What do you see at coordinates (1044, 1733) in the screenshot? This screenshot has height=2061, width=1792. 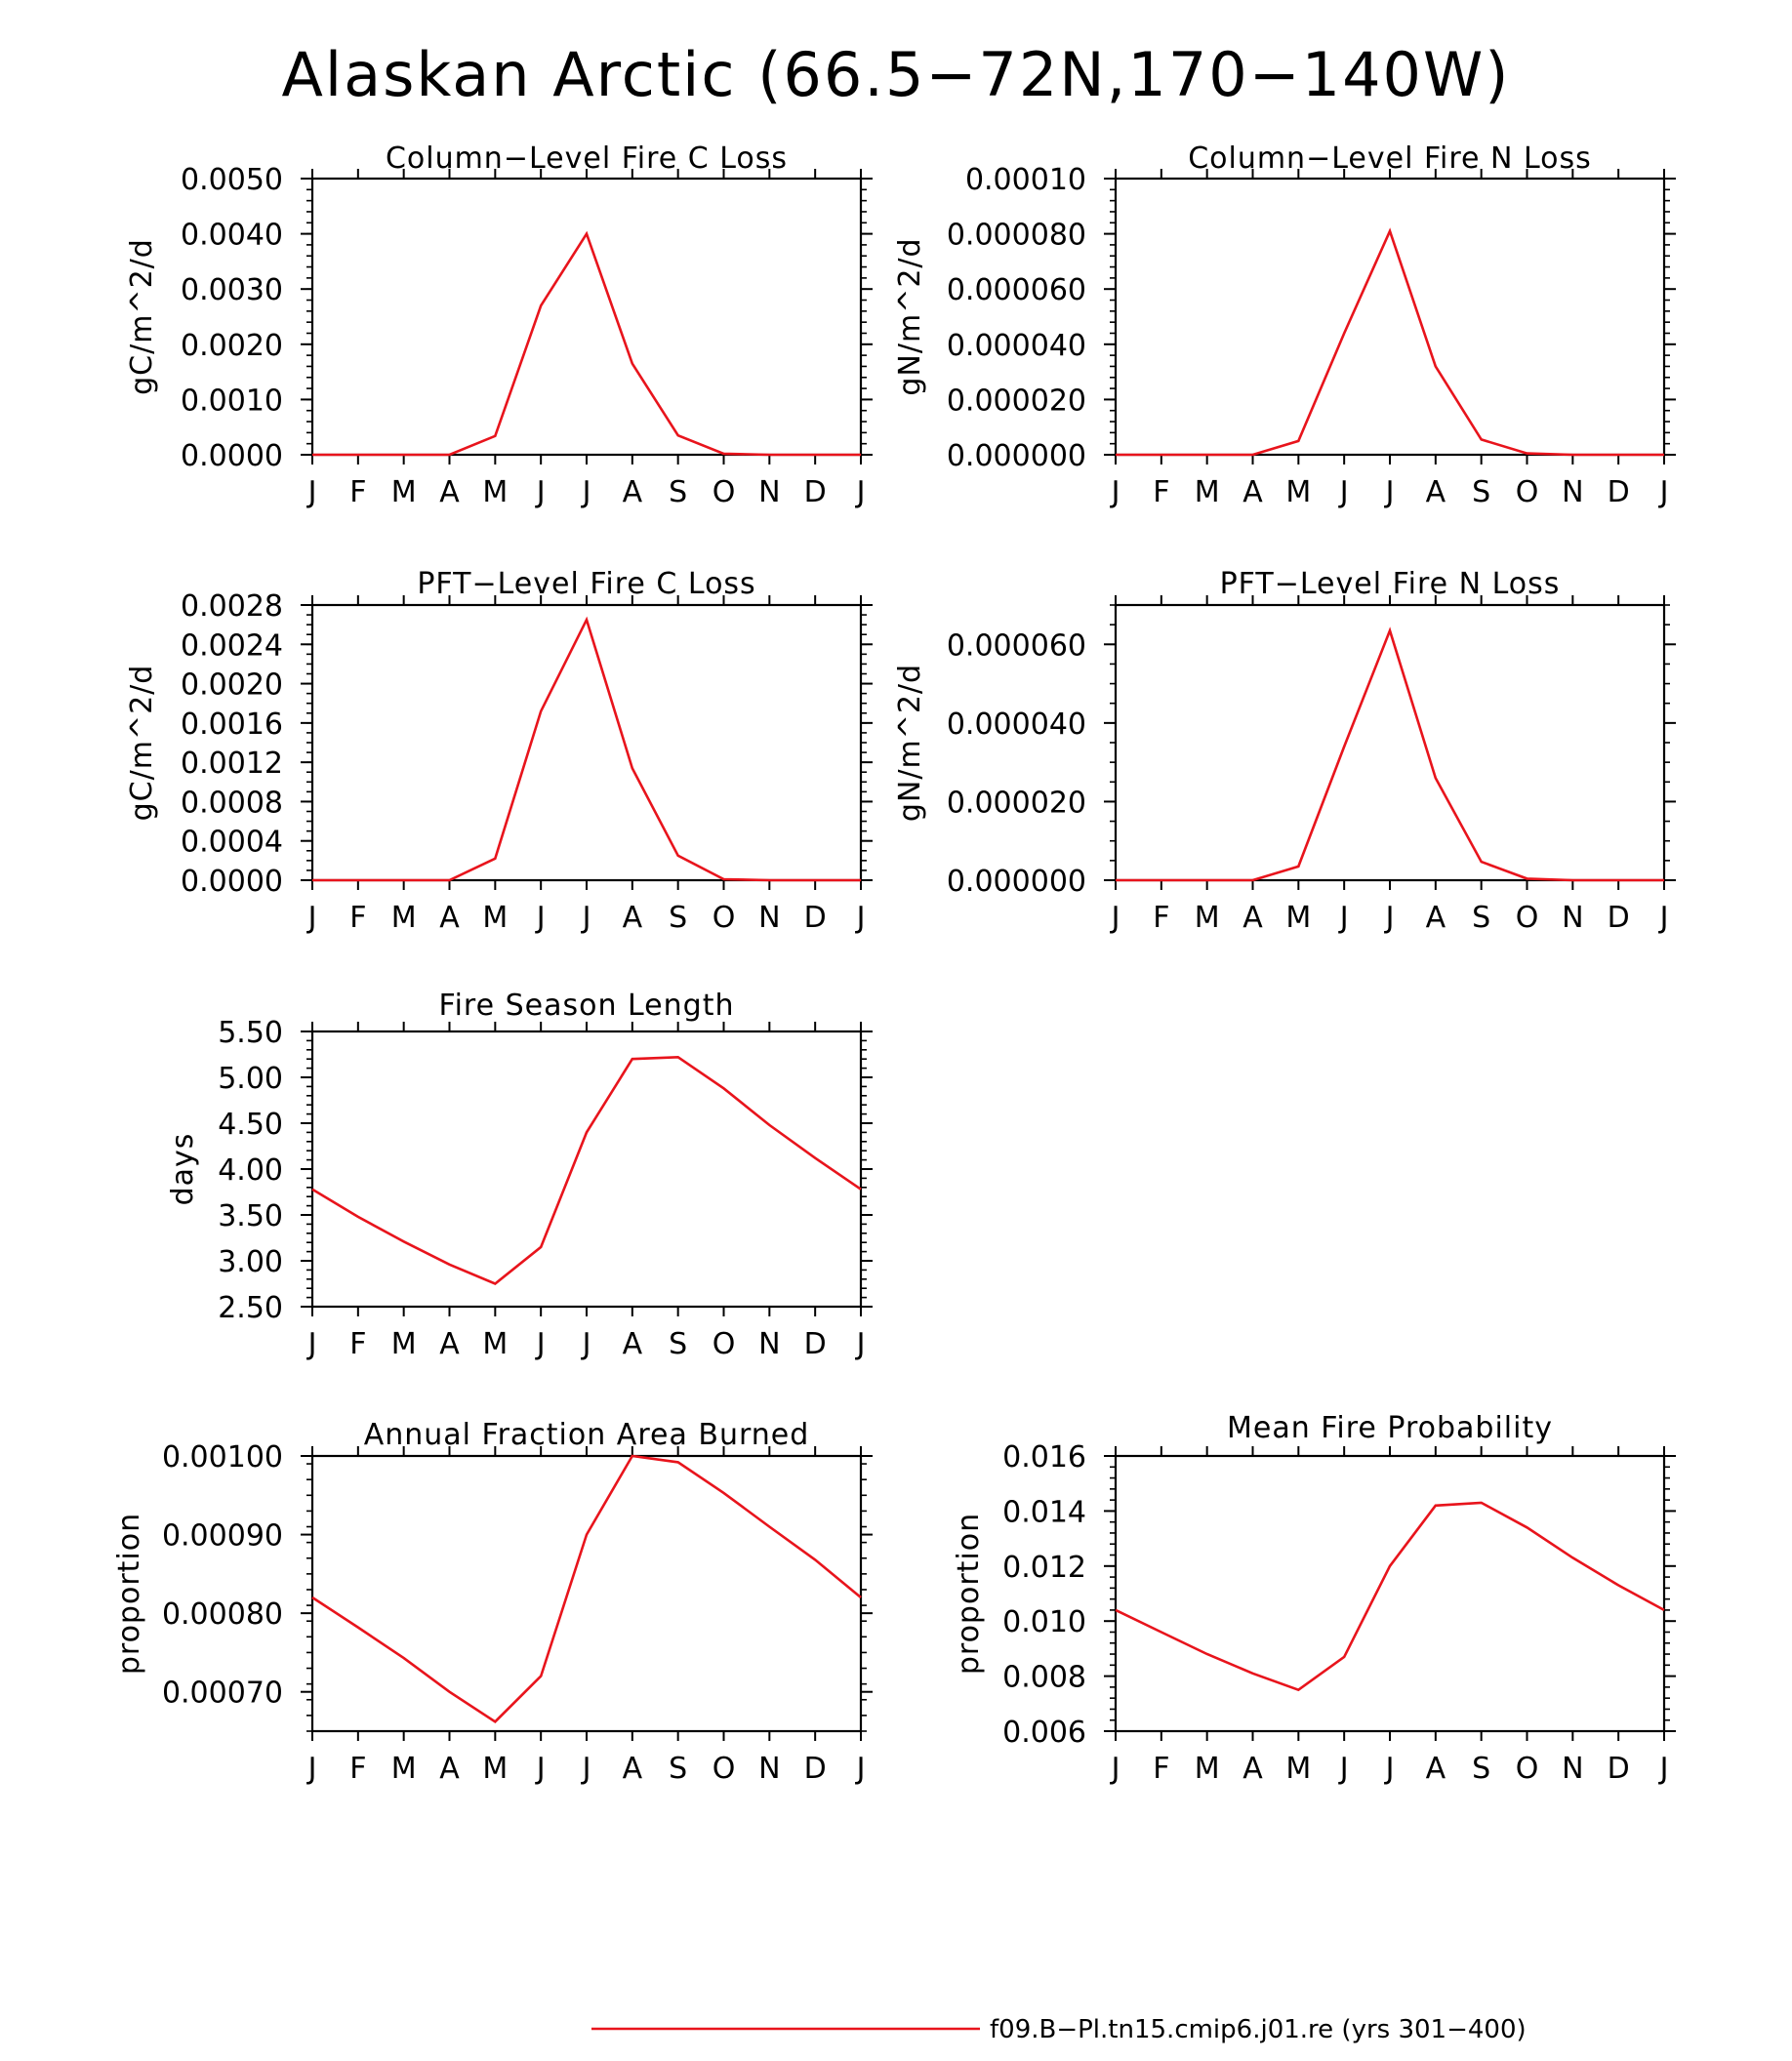 I see `y-tick-label: 0.006` at bounding box center [1044, 1733].